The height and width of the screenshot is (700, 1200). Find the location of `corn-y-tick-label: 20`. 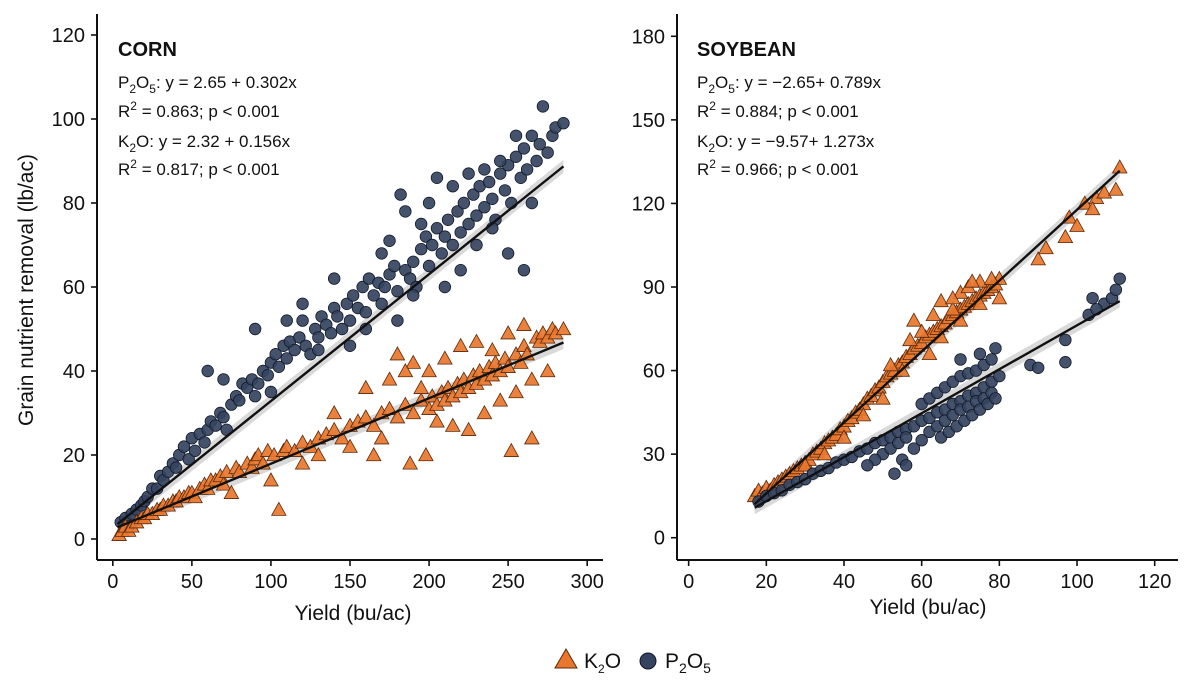

corn-y-tick-label: 20 is located at coordinates (74, 456).